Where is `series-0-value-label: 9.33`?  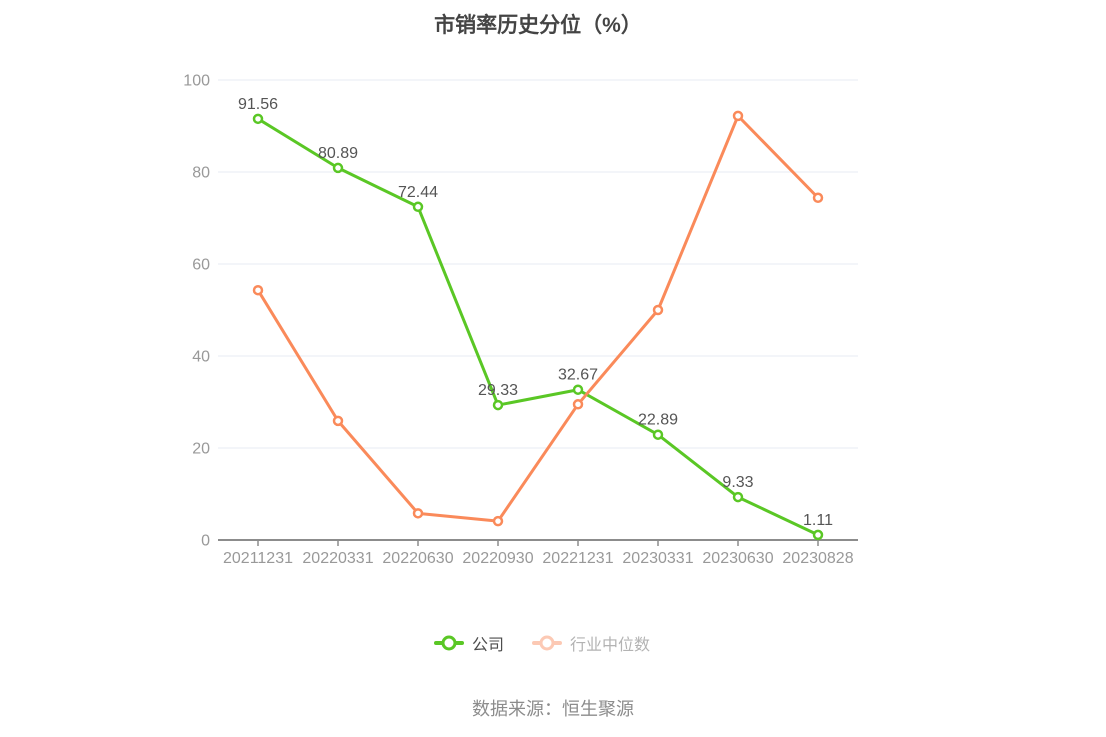 series-0-value-label: 9.33 is located at coordinates (737, 482).